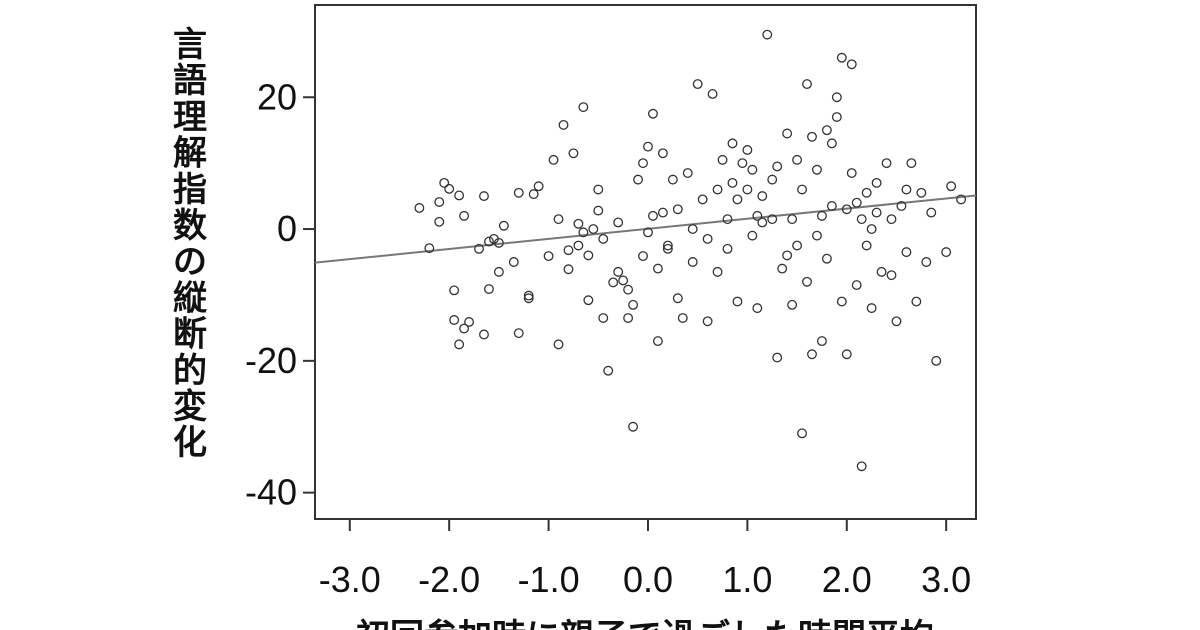 This screenshot has width=1200, height=630. What do you see at coordinates (847, 579) in the screenshot?
I see `x-tick-label: 2.0` at bounding box center [847, 579].